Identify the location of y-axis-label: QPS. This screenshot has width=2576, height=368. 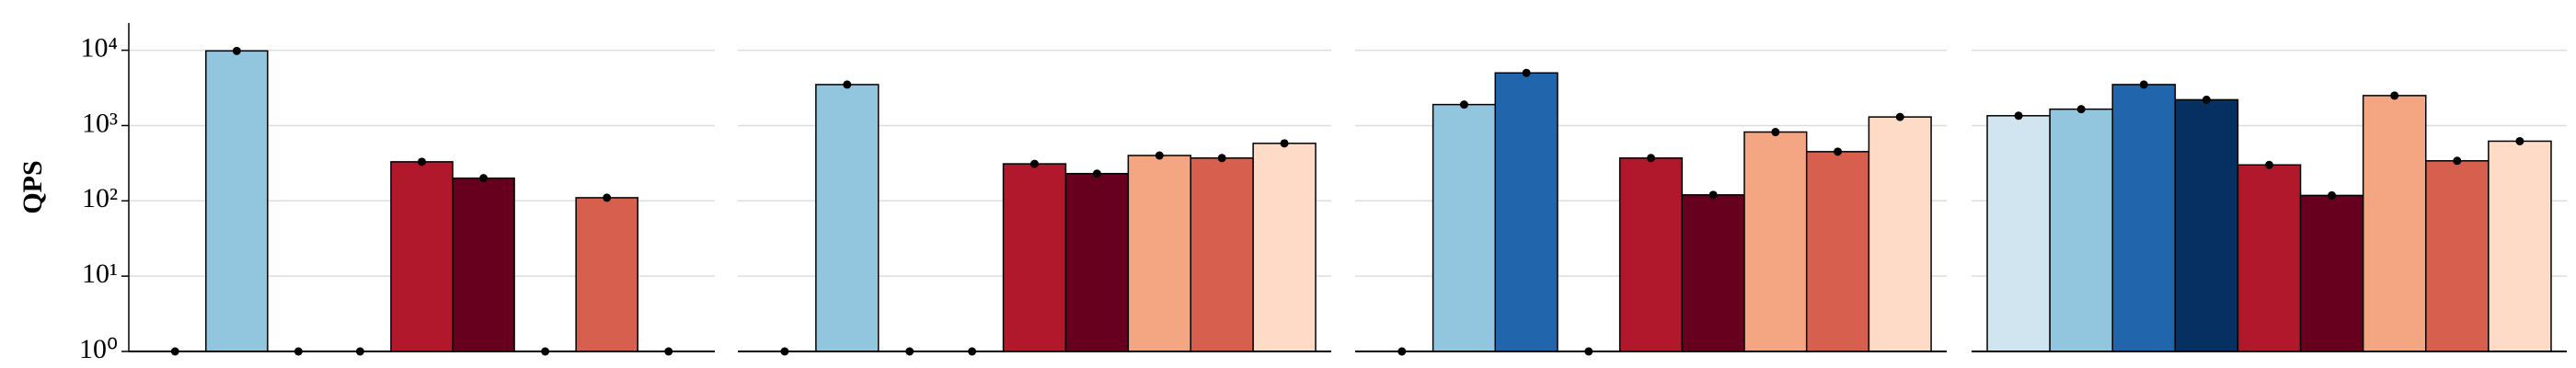
(32, 186).